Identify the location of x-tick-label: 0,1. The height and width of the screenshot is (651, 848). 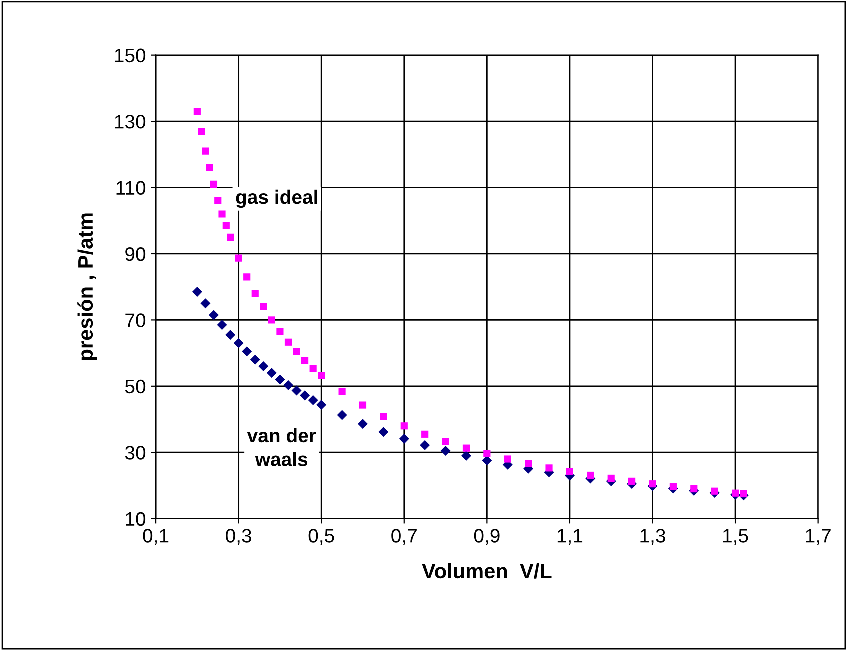
(156, 537).